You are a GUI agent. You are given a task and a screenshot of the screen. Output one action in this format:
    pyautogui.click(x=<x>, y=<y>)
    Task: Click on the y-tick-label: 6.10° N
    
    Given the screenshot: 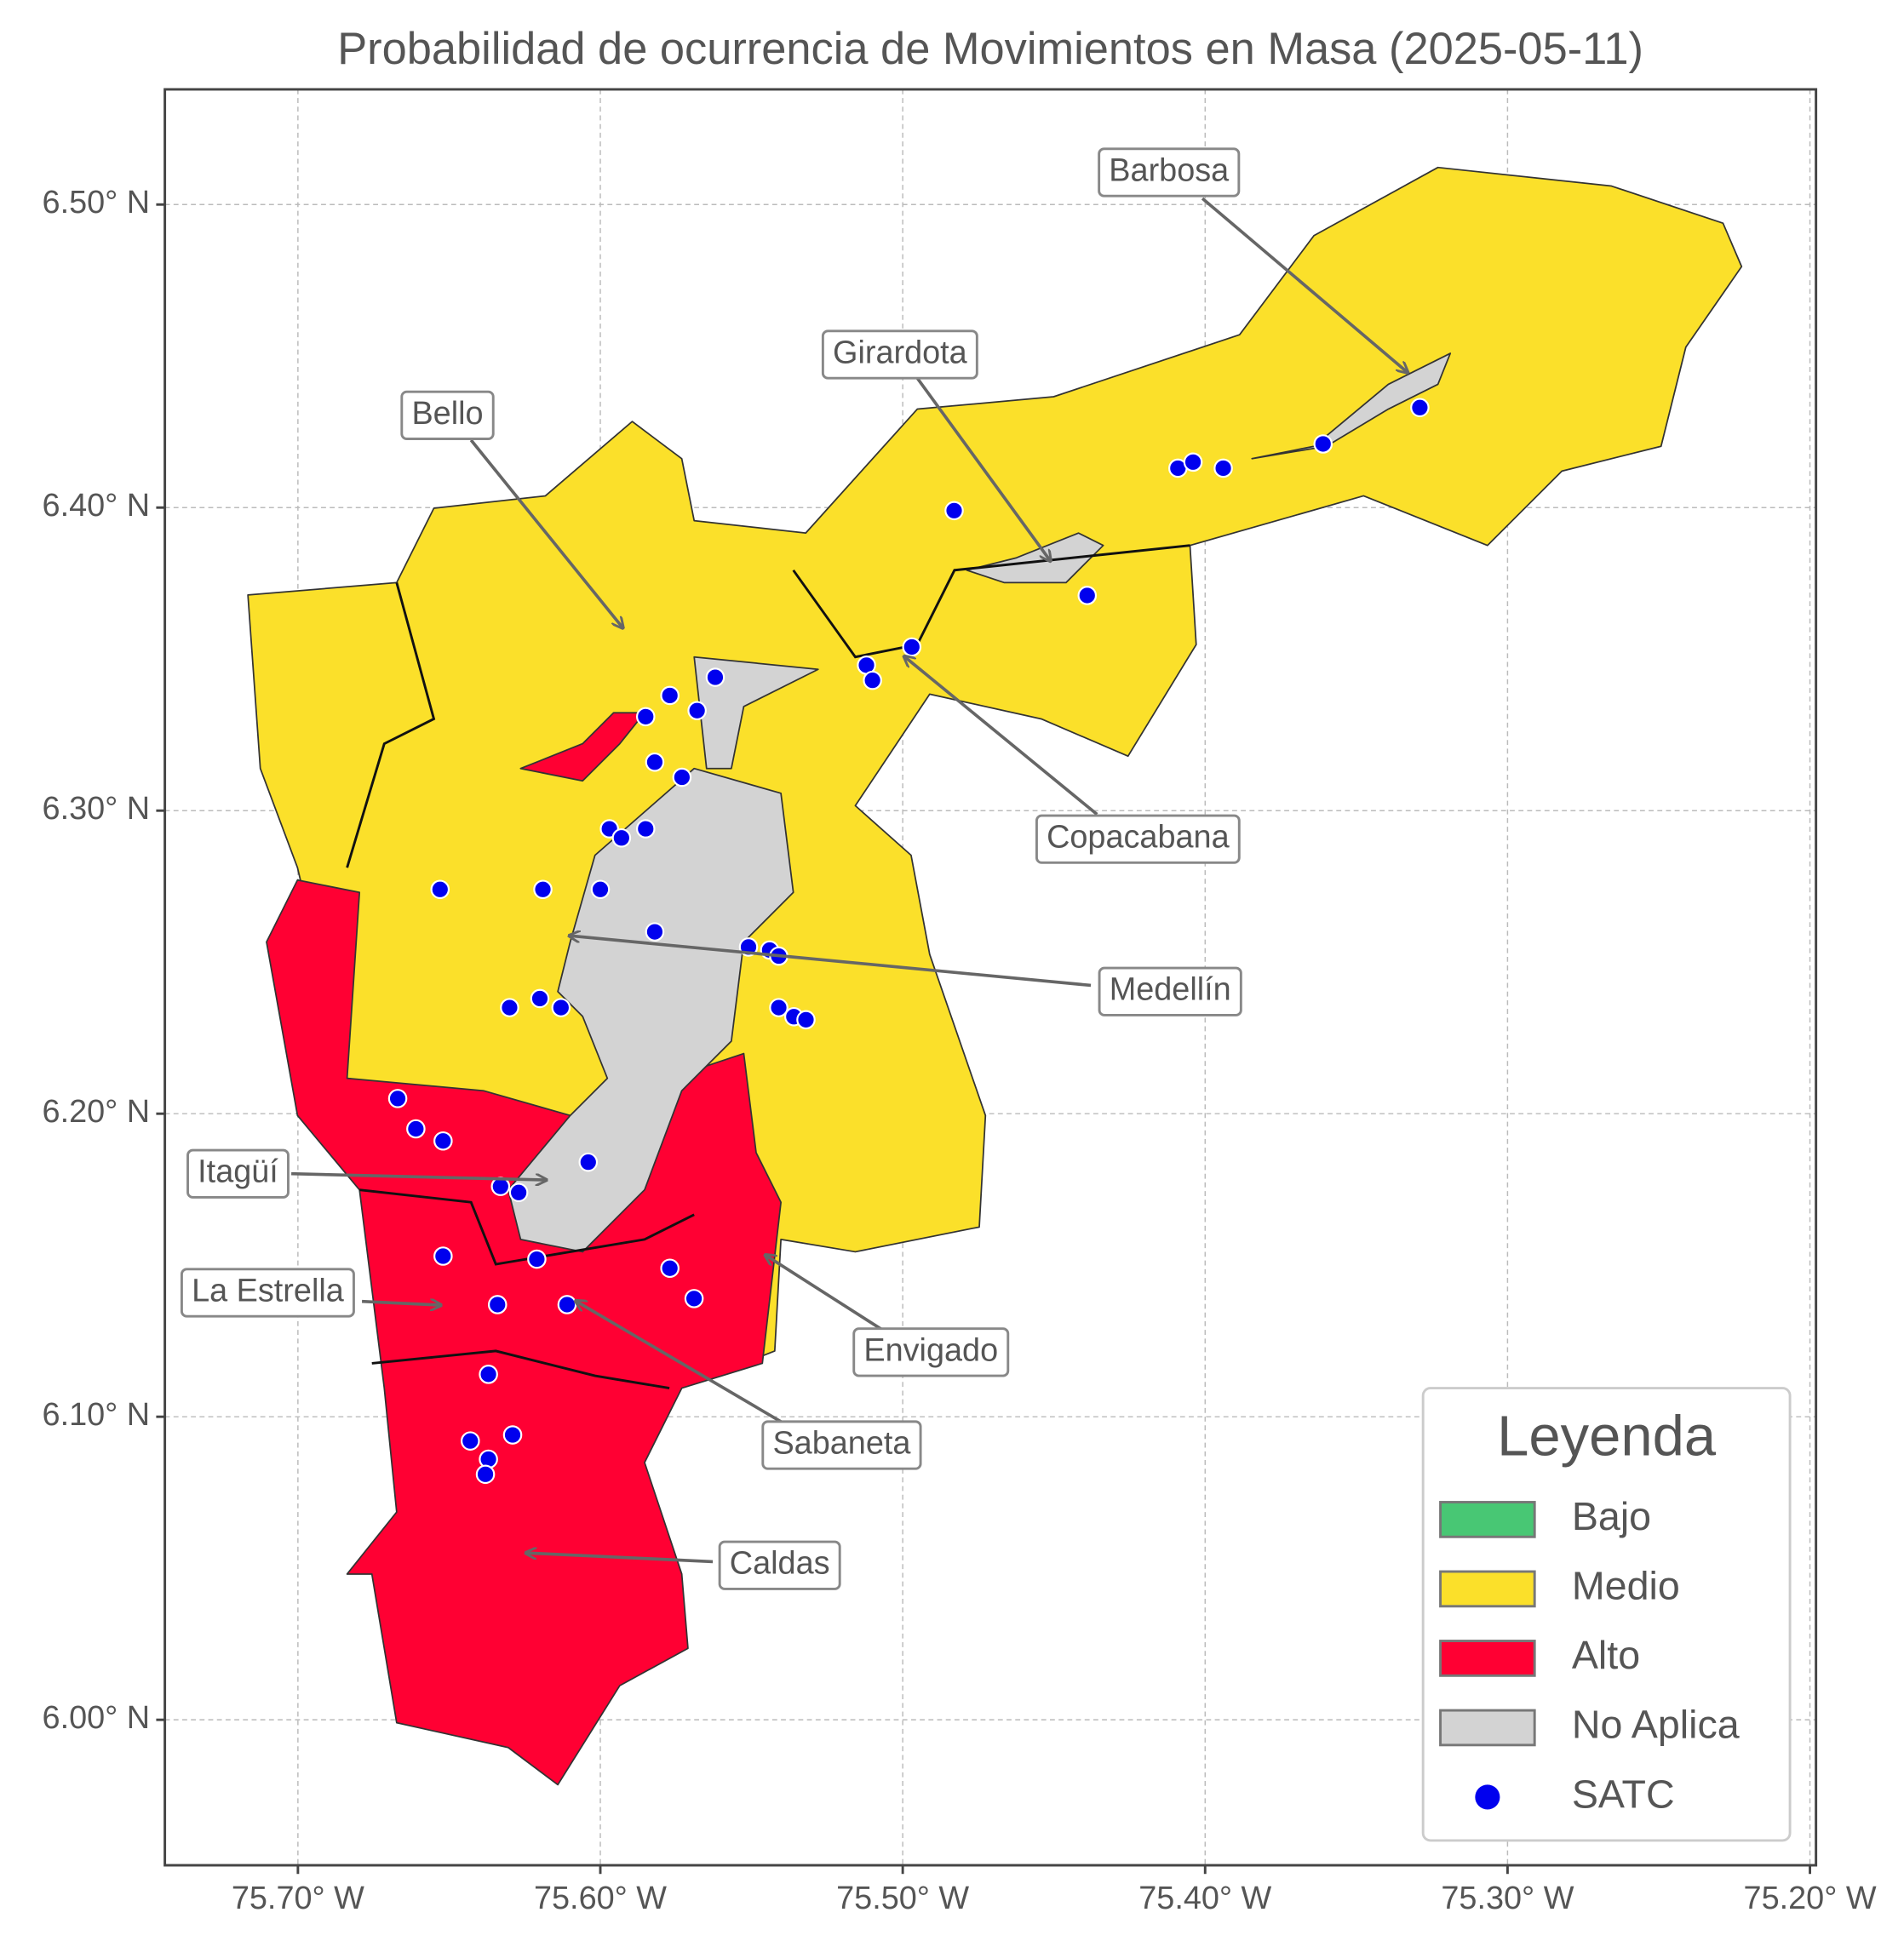 What is the action you would take?
    pyautogui.click(x=97, y=1415)
    